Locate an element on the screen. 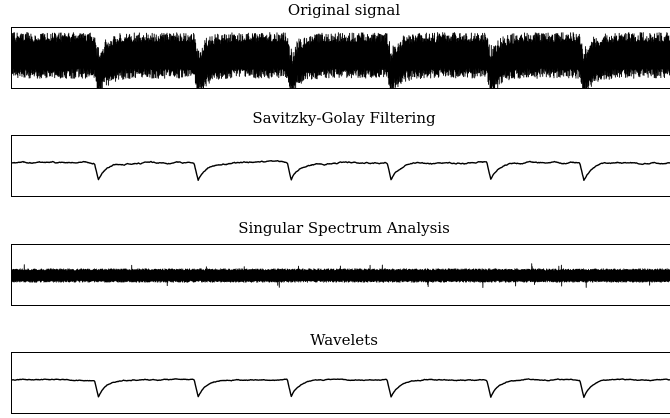  signal-trace-wavelets is located at coordinates (340, 388).